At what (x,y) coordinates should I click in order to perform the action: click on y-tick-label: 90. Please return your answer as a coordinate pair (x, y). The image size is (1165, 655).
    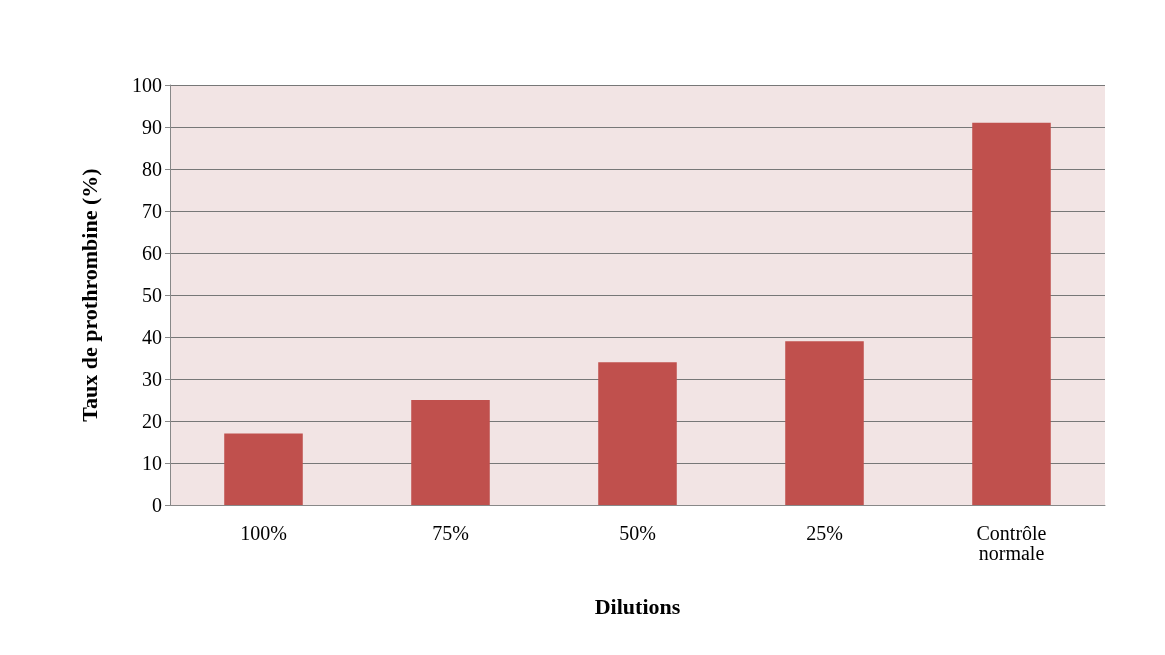
    Looking at the image, I should click on (152, 127).